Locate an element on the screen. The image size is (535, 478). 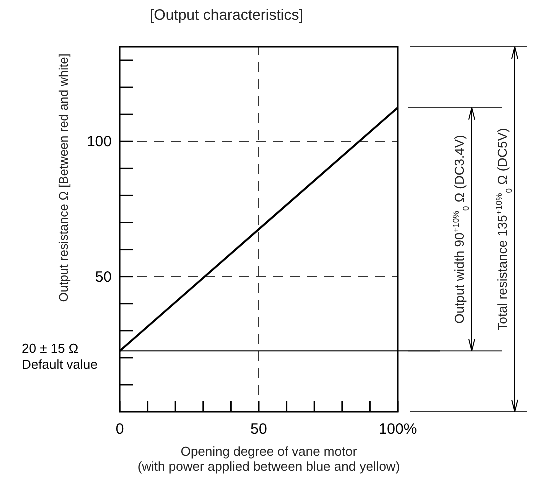
y-tick-label: 100 is located at coordinates (99, 142).